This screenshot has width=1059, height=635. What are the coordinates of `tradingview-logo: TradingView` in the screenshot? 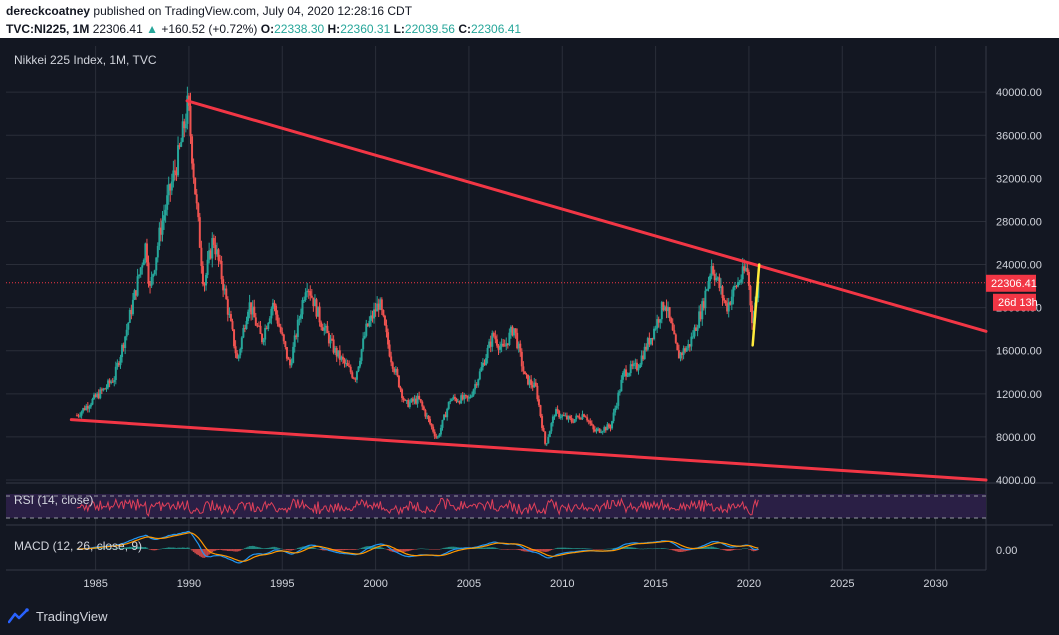 It's located at (58, 616).